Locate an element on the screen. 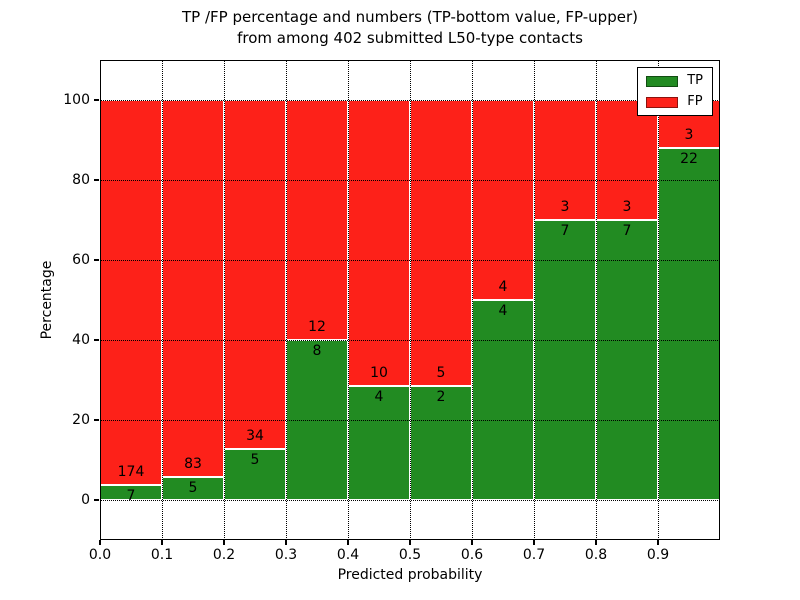  tp-count-label: 2 is located at coordinates (441, 396).